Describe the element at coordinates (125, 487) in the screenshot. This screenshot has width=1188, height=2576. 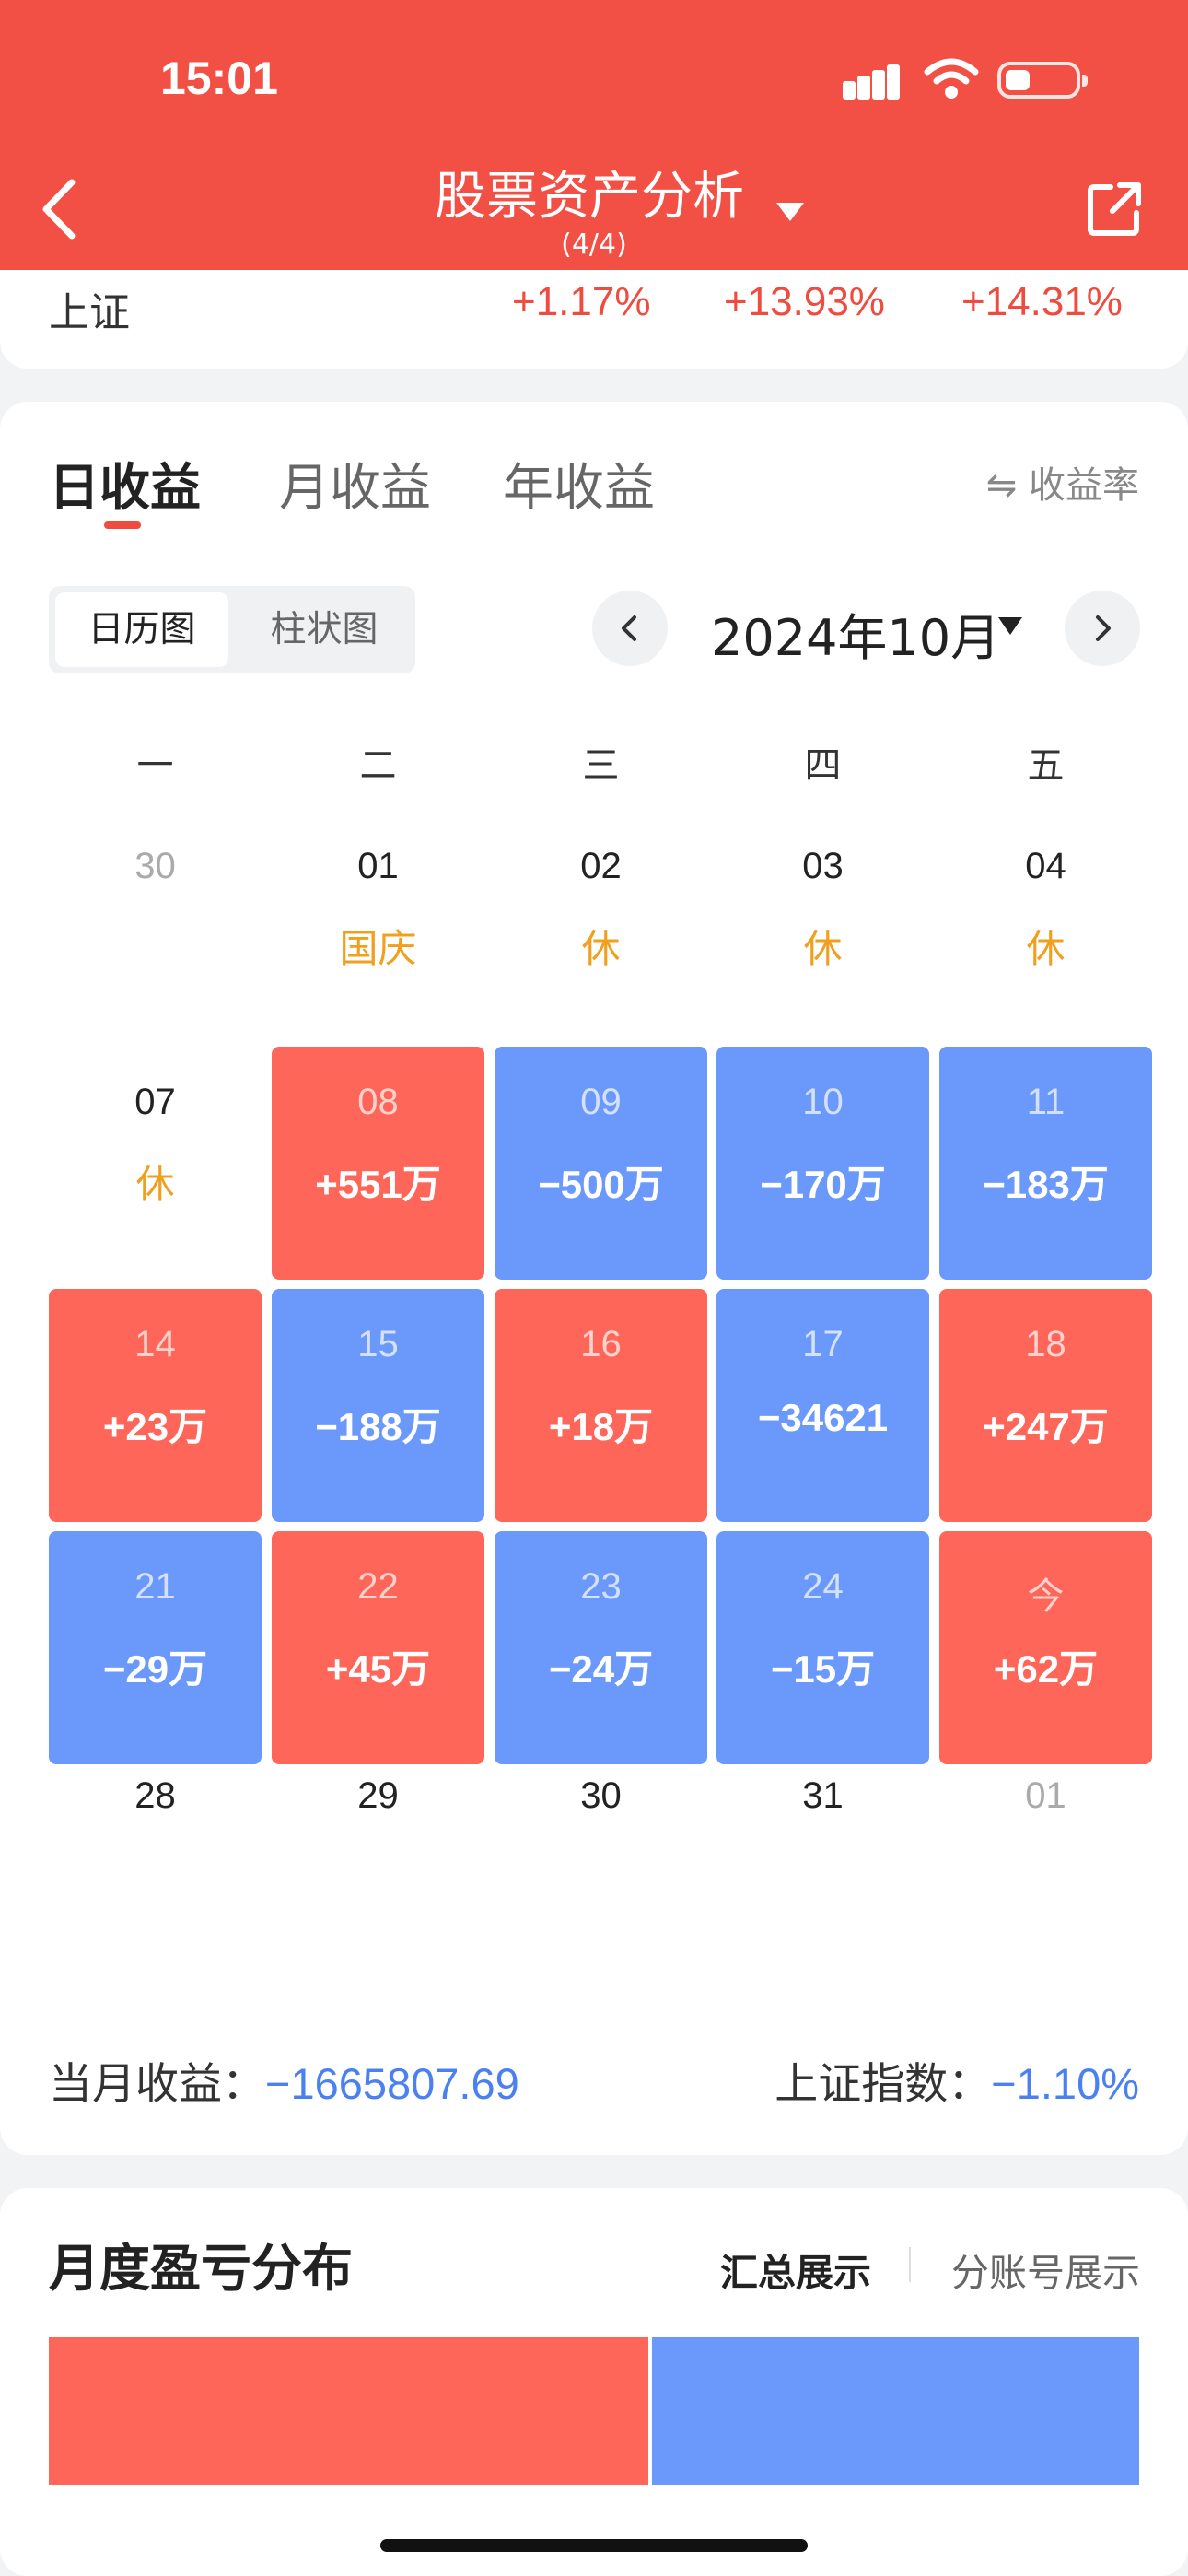
I see `tab-daily: 日收益` at that location.